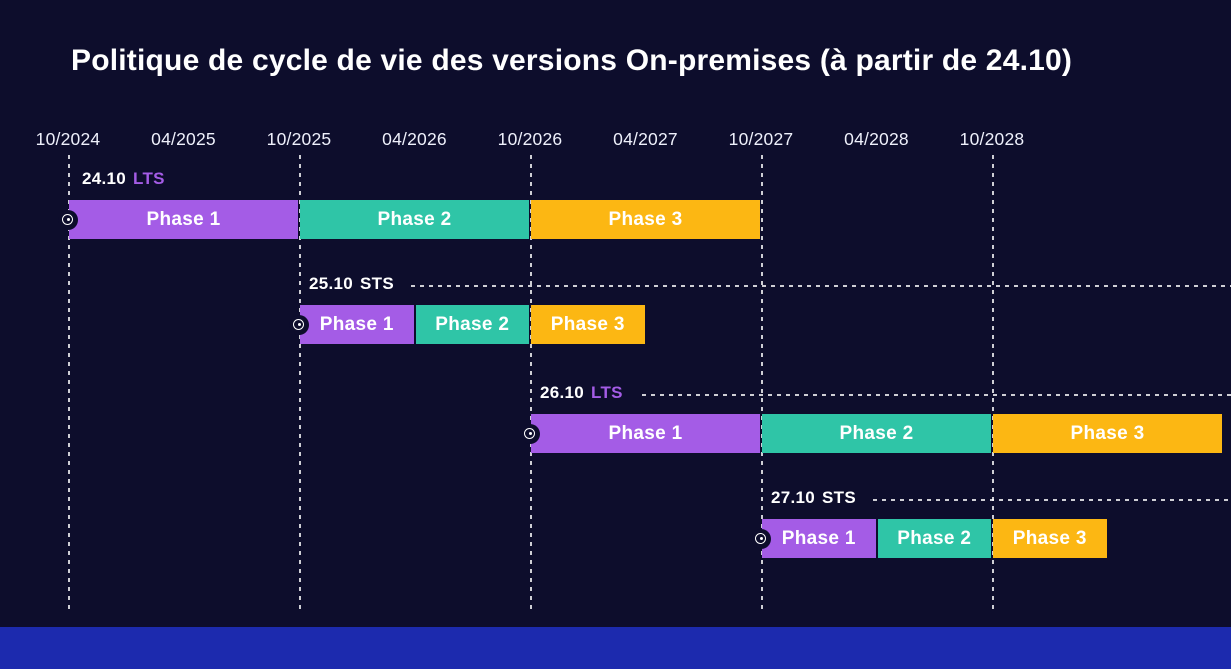 This screenshot has height=669, width=1231. I want to click on version-label: 25.10 STS, so click(351, 284).